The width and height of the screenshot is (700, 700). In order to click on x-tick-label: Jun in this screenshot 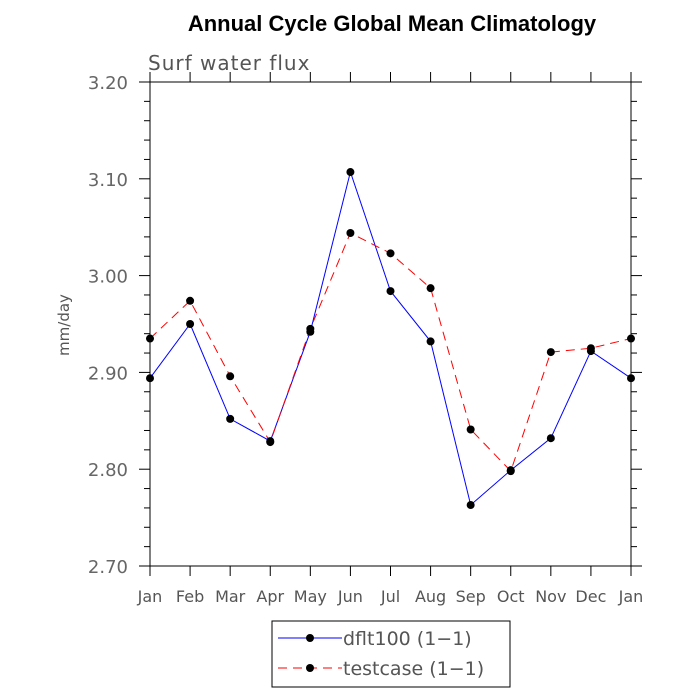, I will do `click(350, 596)`.